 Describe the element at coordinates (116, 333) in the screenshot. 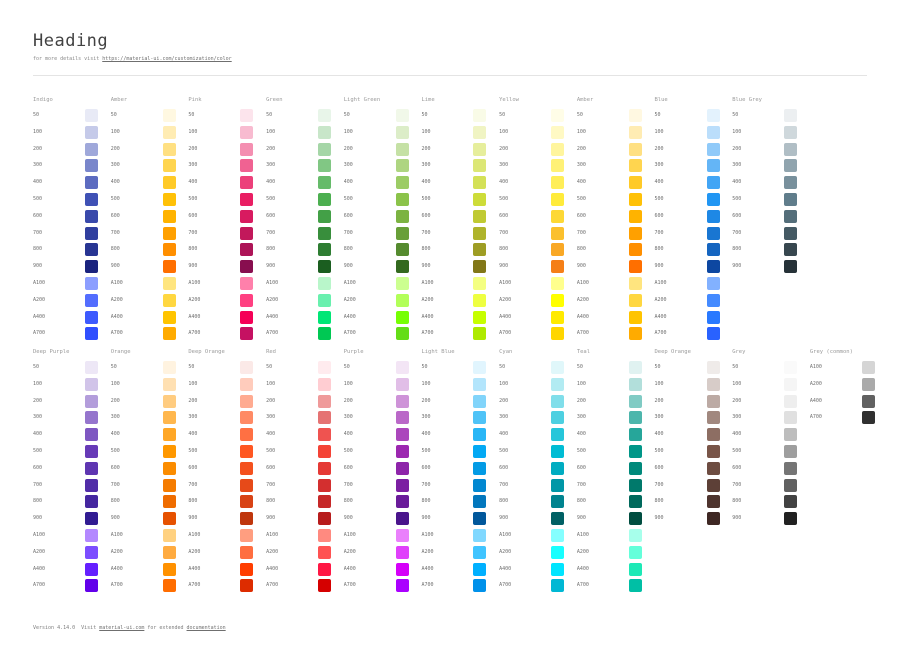

I see `shade-label: A700` at that location.